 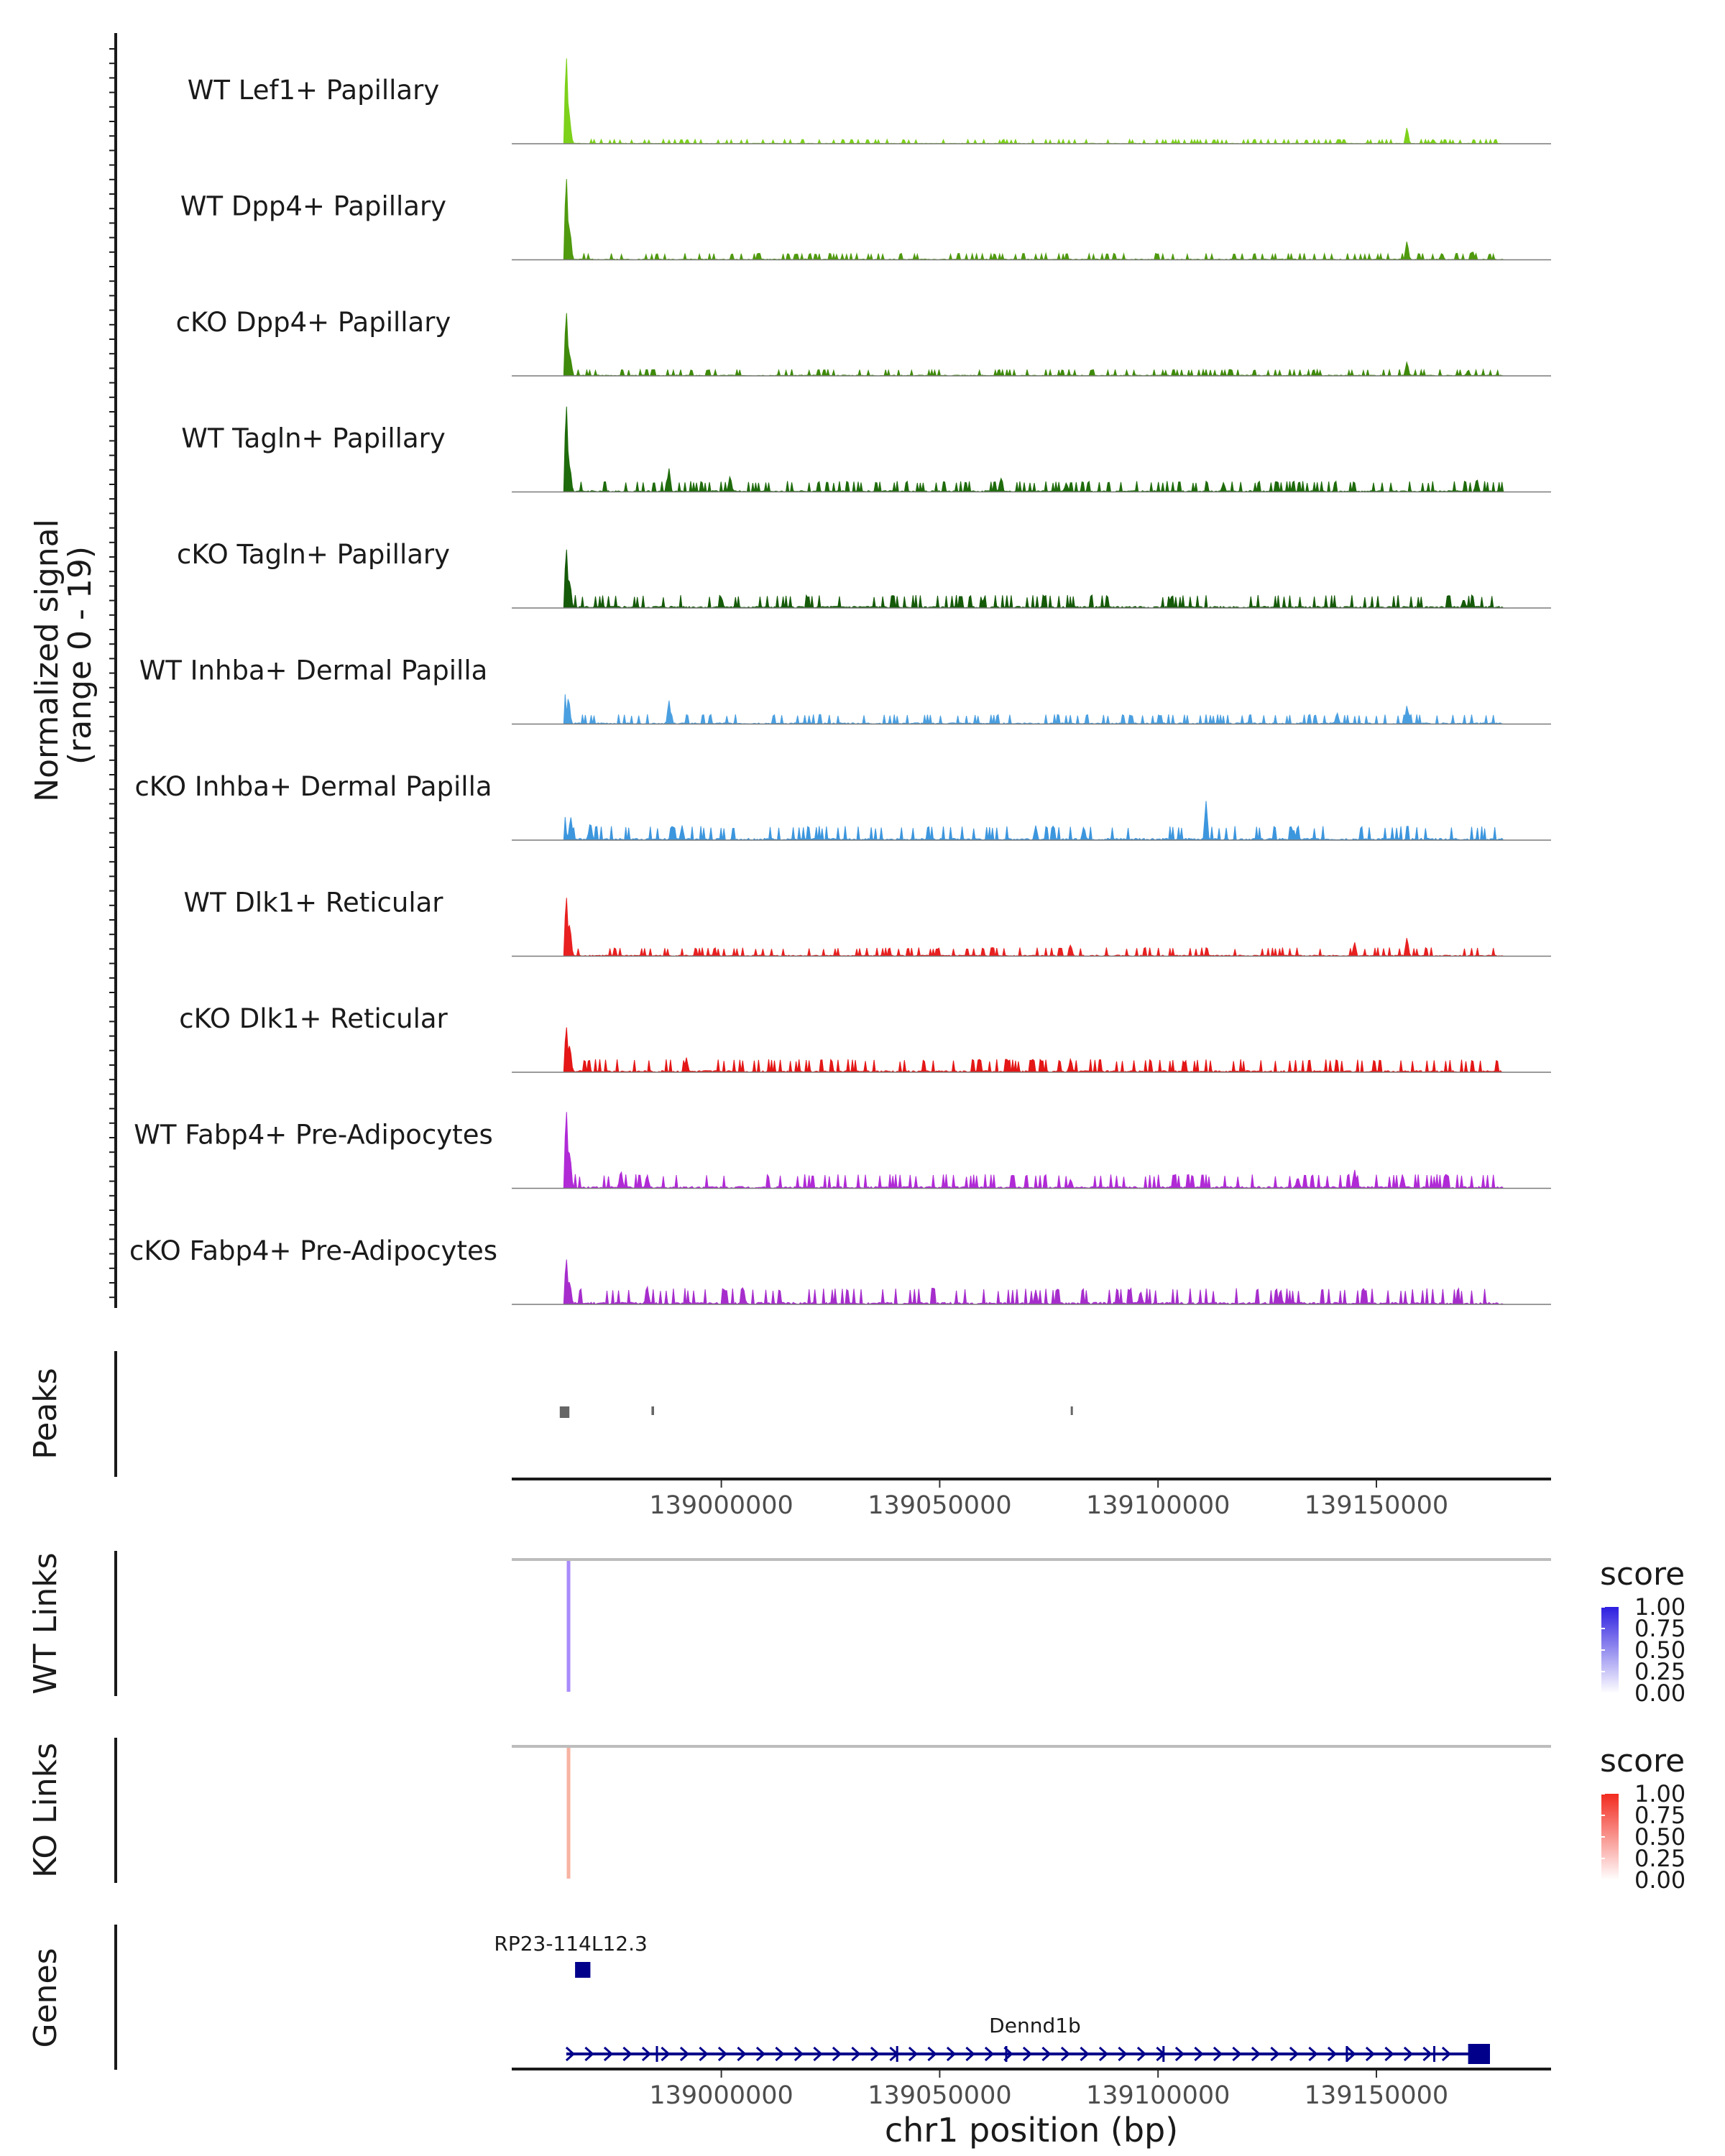 I want to click on track-label: cKO Inhba+ Dermal Papilla, so click(x=313, y=787).